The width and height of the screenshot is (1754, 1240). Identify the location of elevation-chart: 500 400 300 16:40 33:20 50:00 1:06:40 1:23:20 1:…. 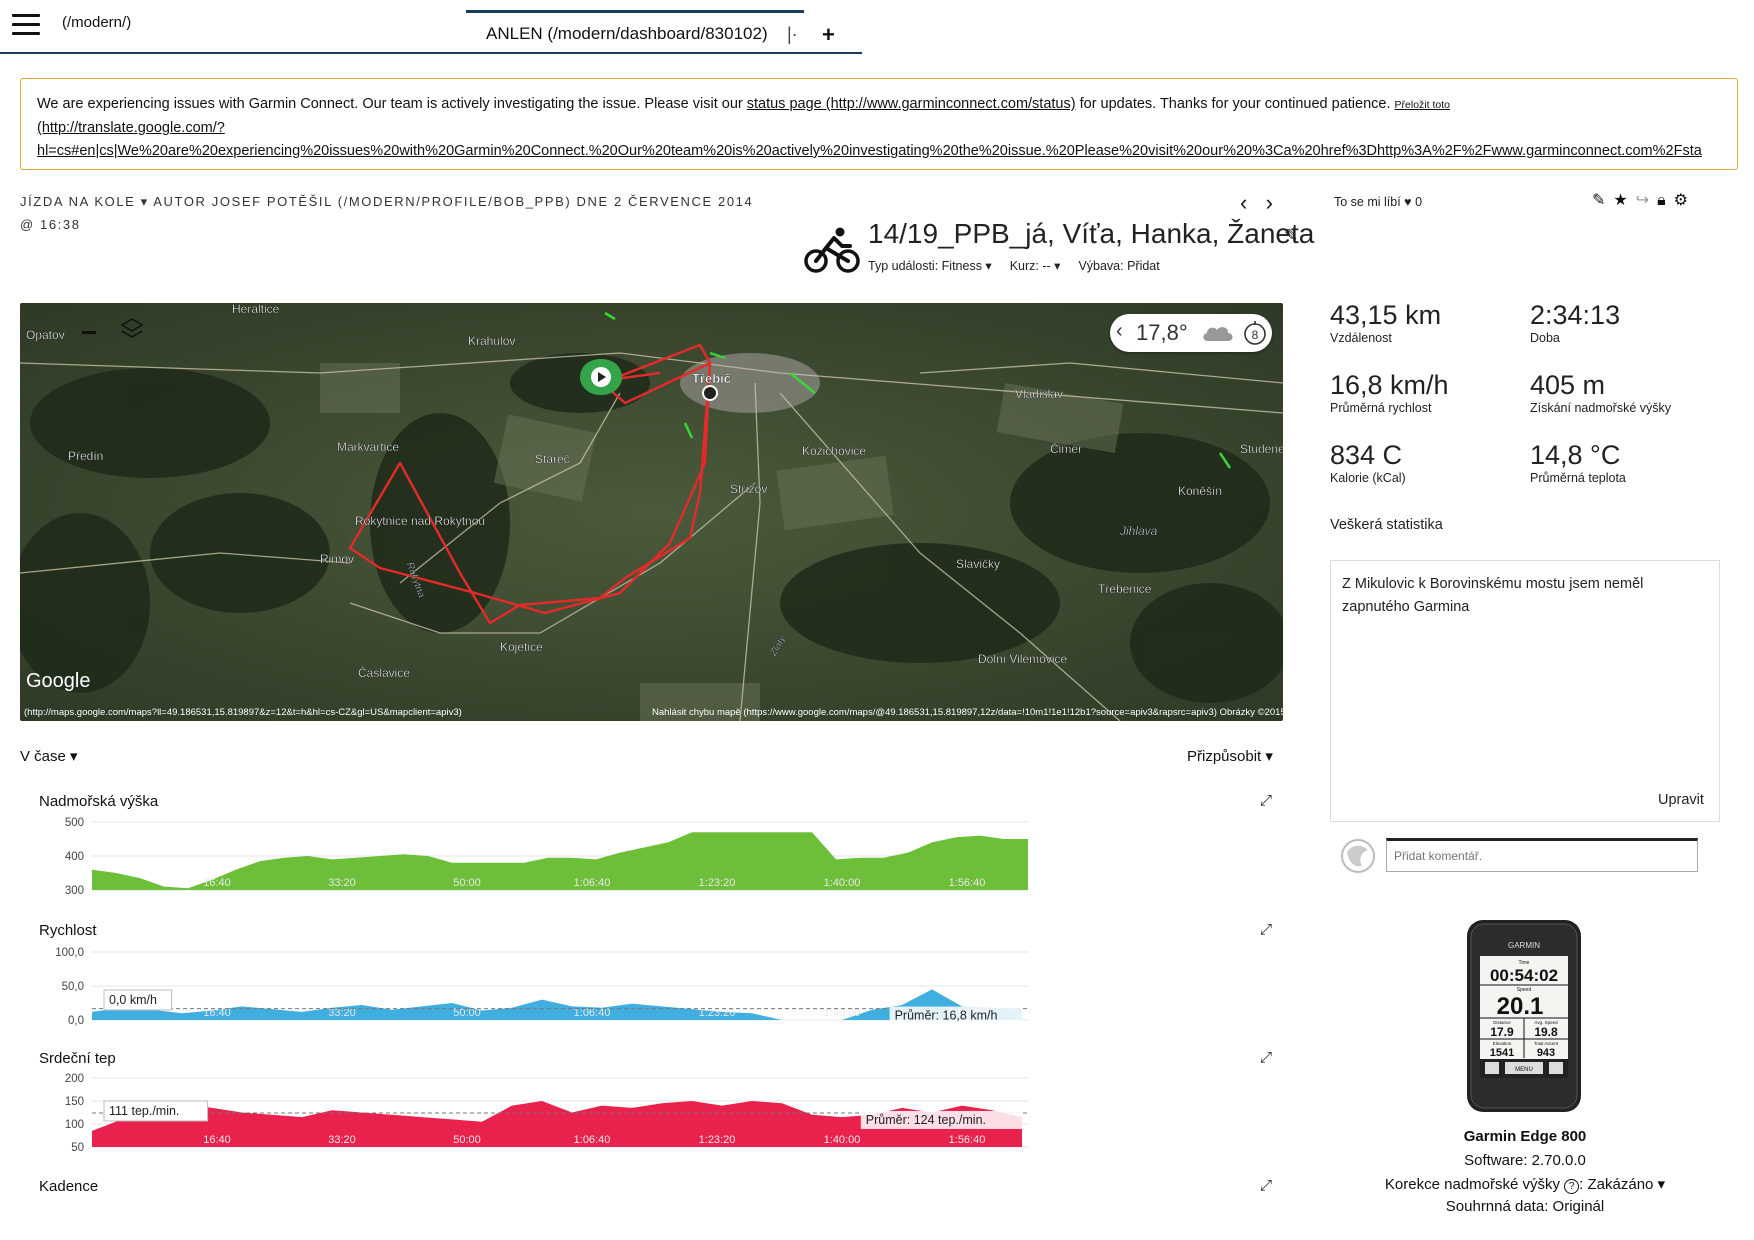
(525, 858).